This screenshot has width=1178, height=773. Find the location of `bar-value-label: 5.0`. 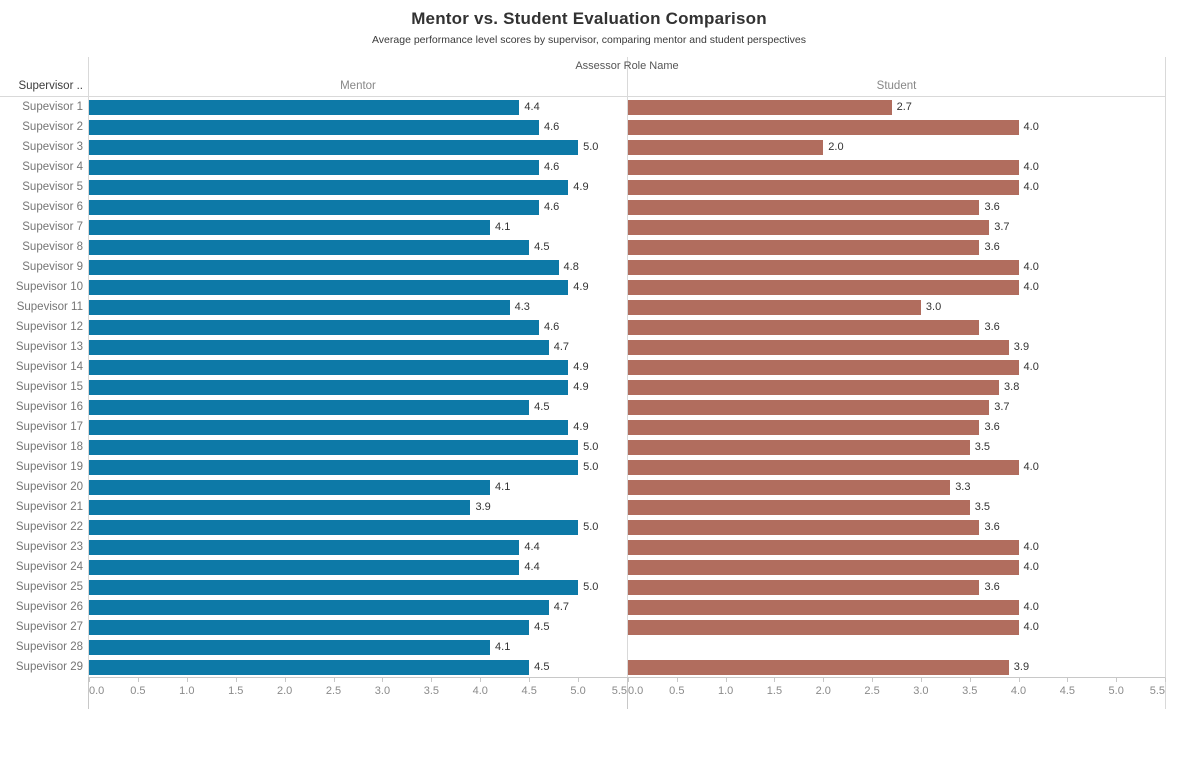

bar-value-label: 5.0 is located at coordinates (591, 447).